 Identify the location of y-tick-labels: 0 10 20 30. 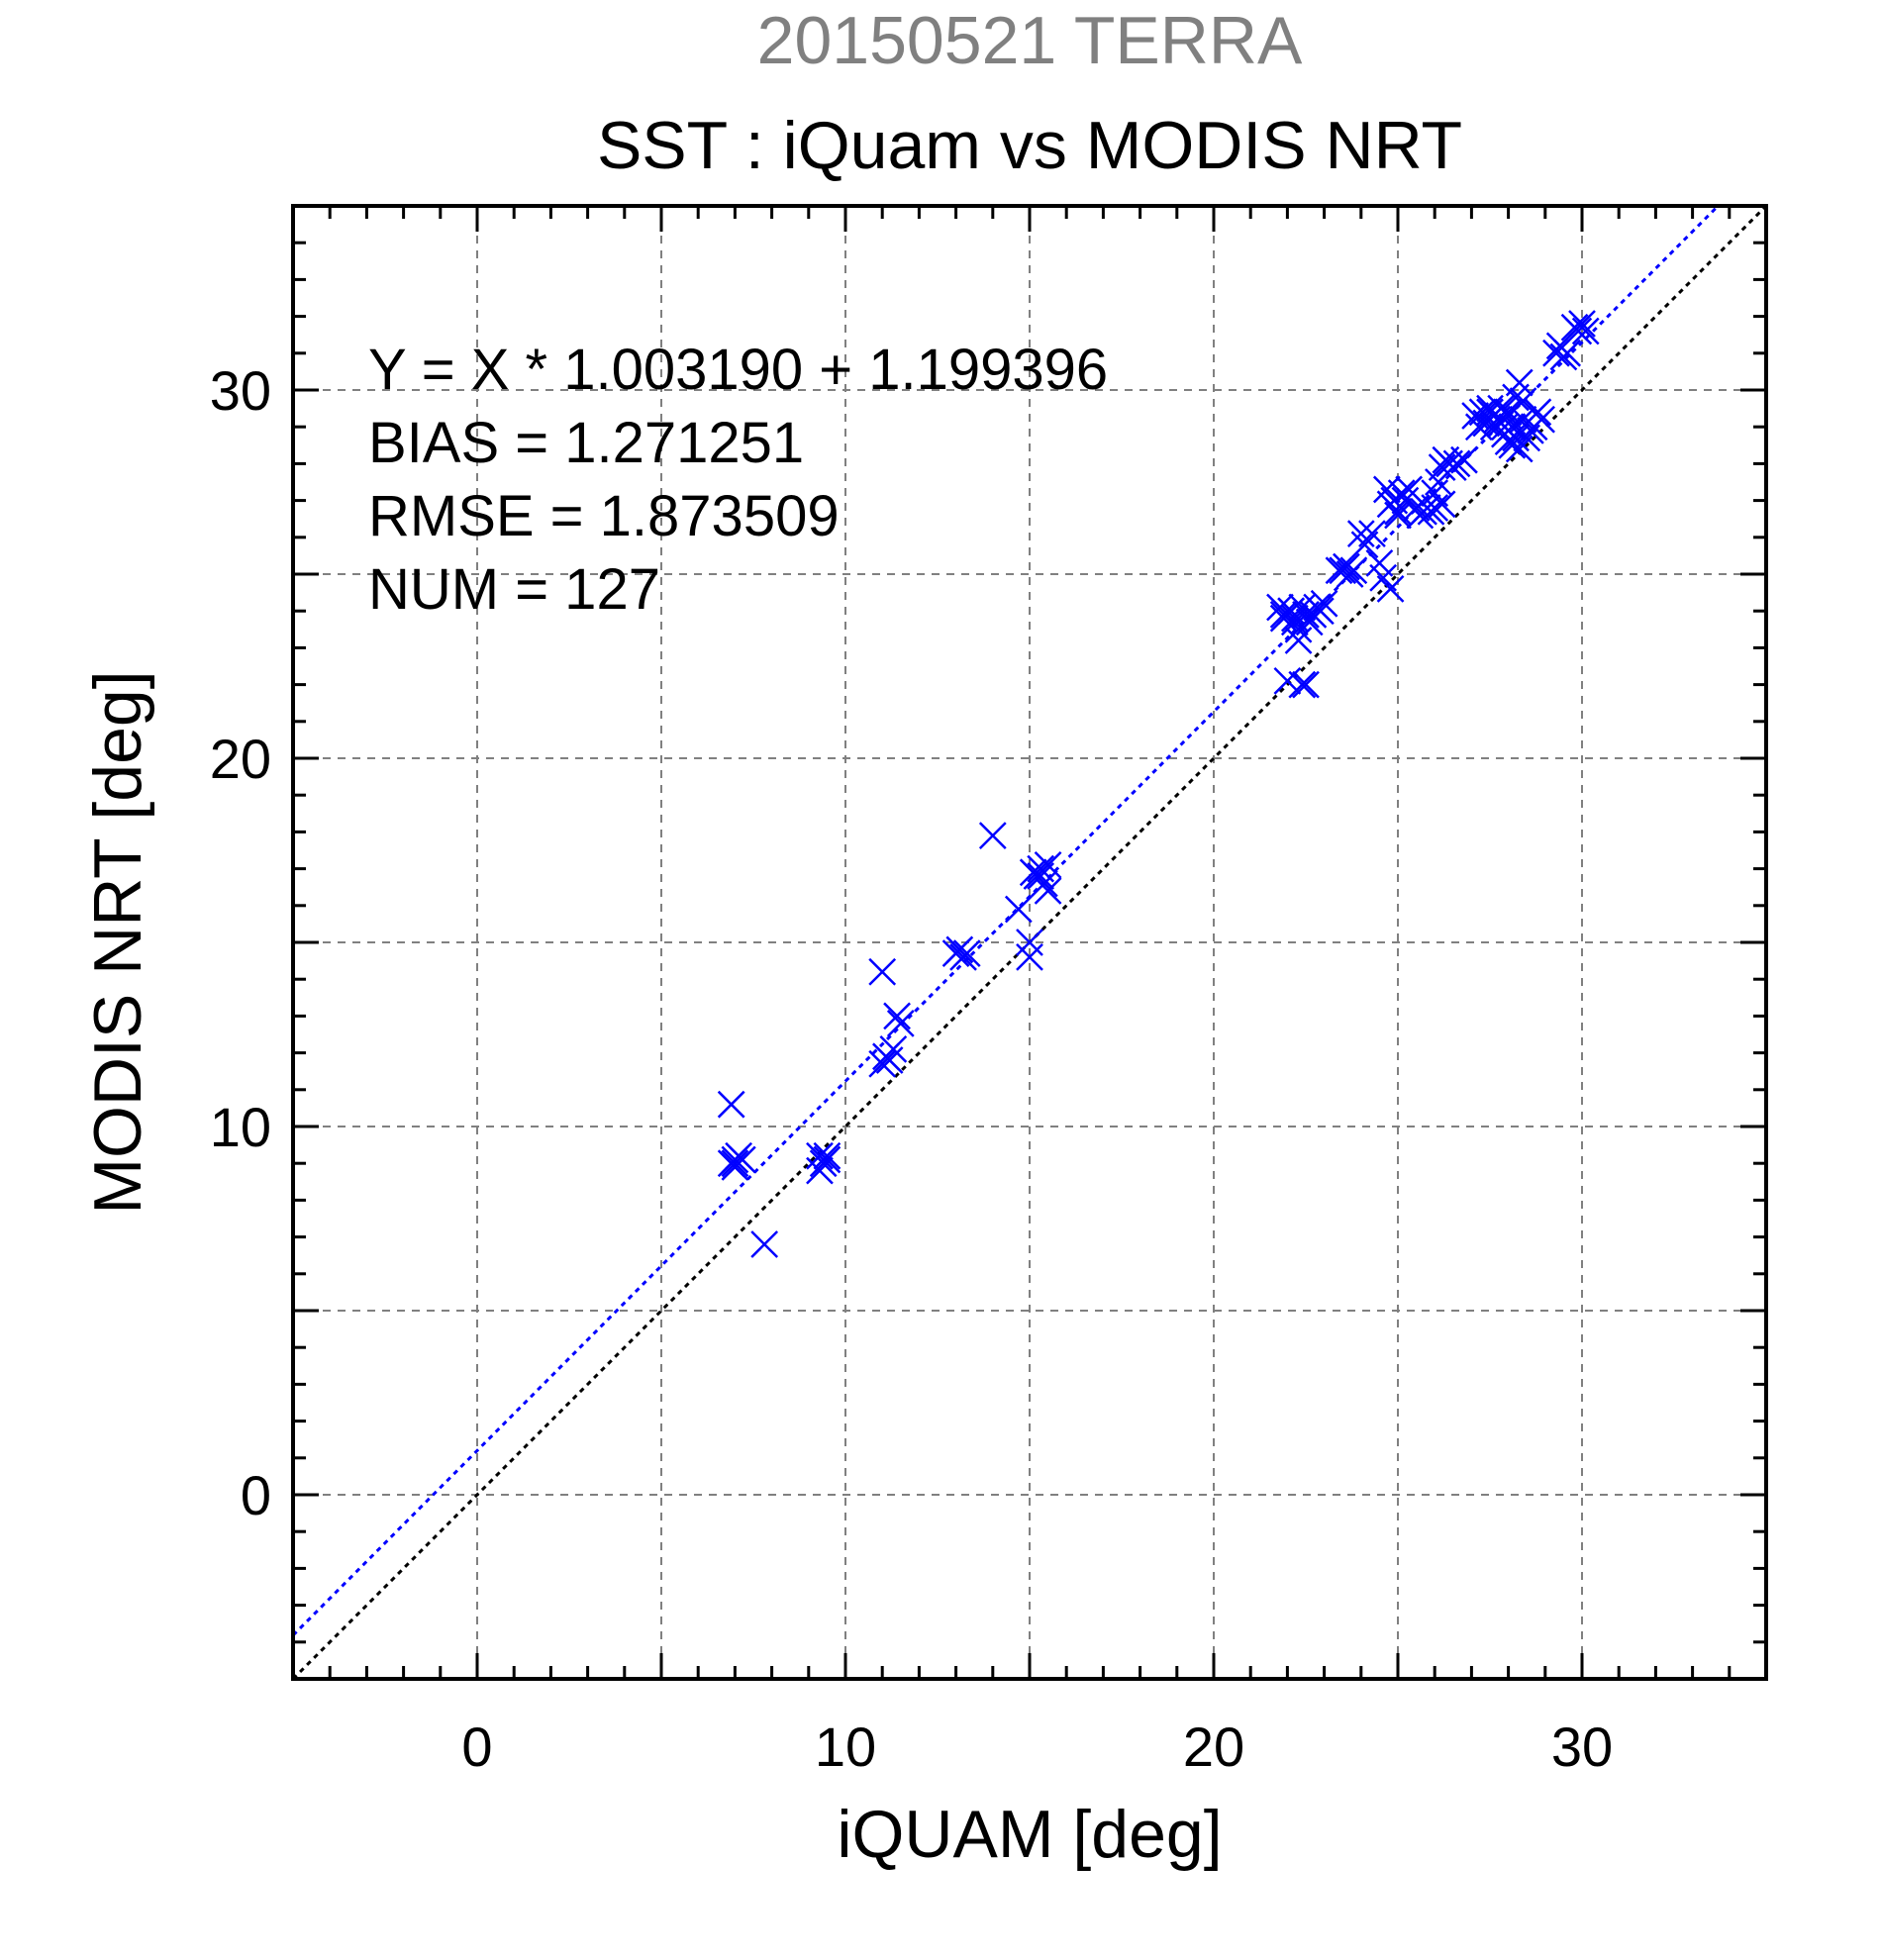
(241, 942).